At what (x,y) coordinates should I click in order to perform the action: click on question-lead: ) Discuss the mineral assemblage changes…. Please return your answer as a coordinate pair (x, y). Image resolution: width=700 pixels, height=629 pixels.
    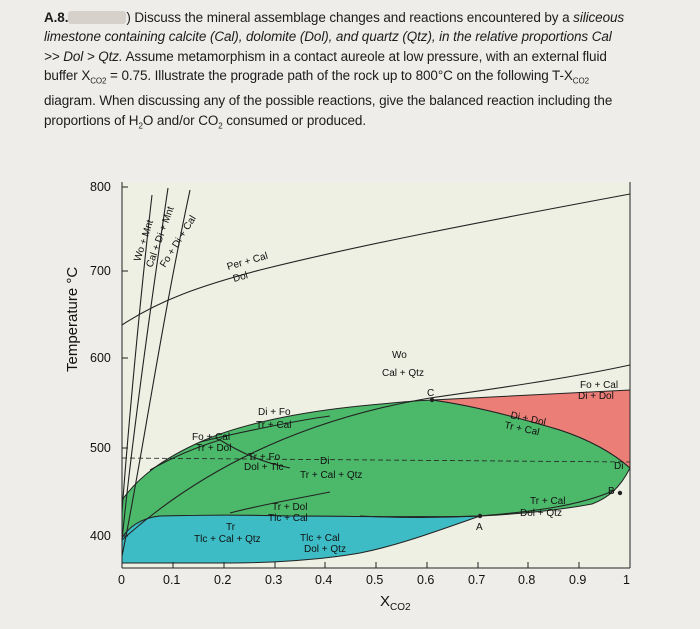
    Looking at the image, I should click on (350, 17).